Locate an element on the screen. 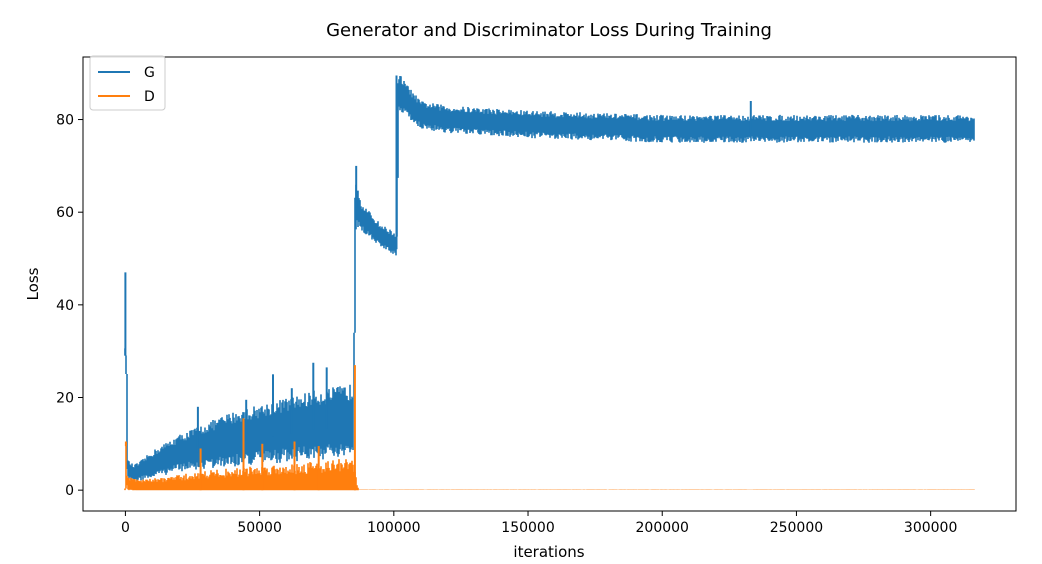  y-axis-label: Loss is located at coordinates (33, 283).